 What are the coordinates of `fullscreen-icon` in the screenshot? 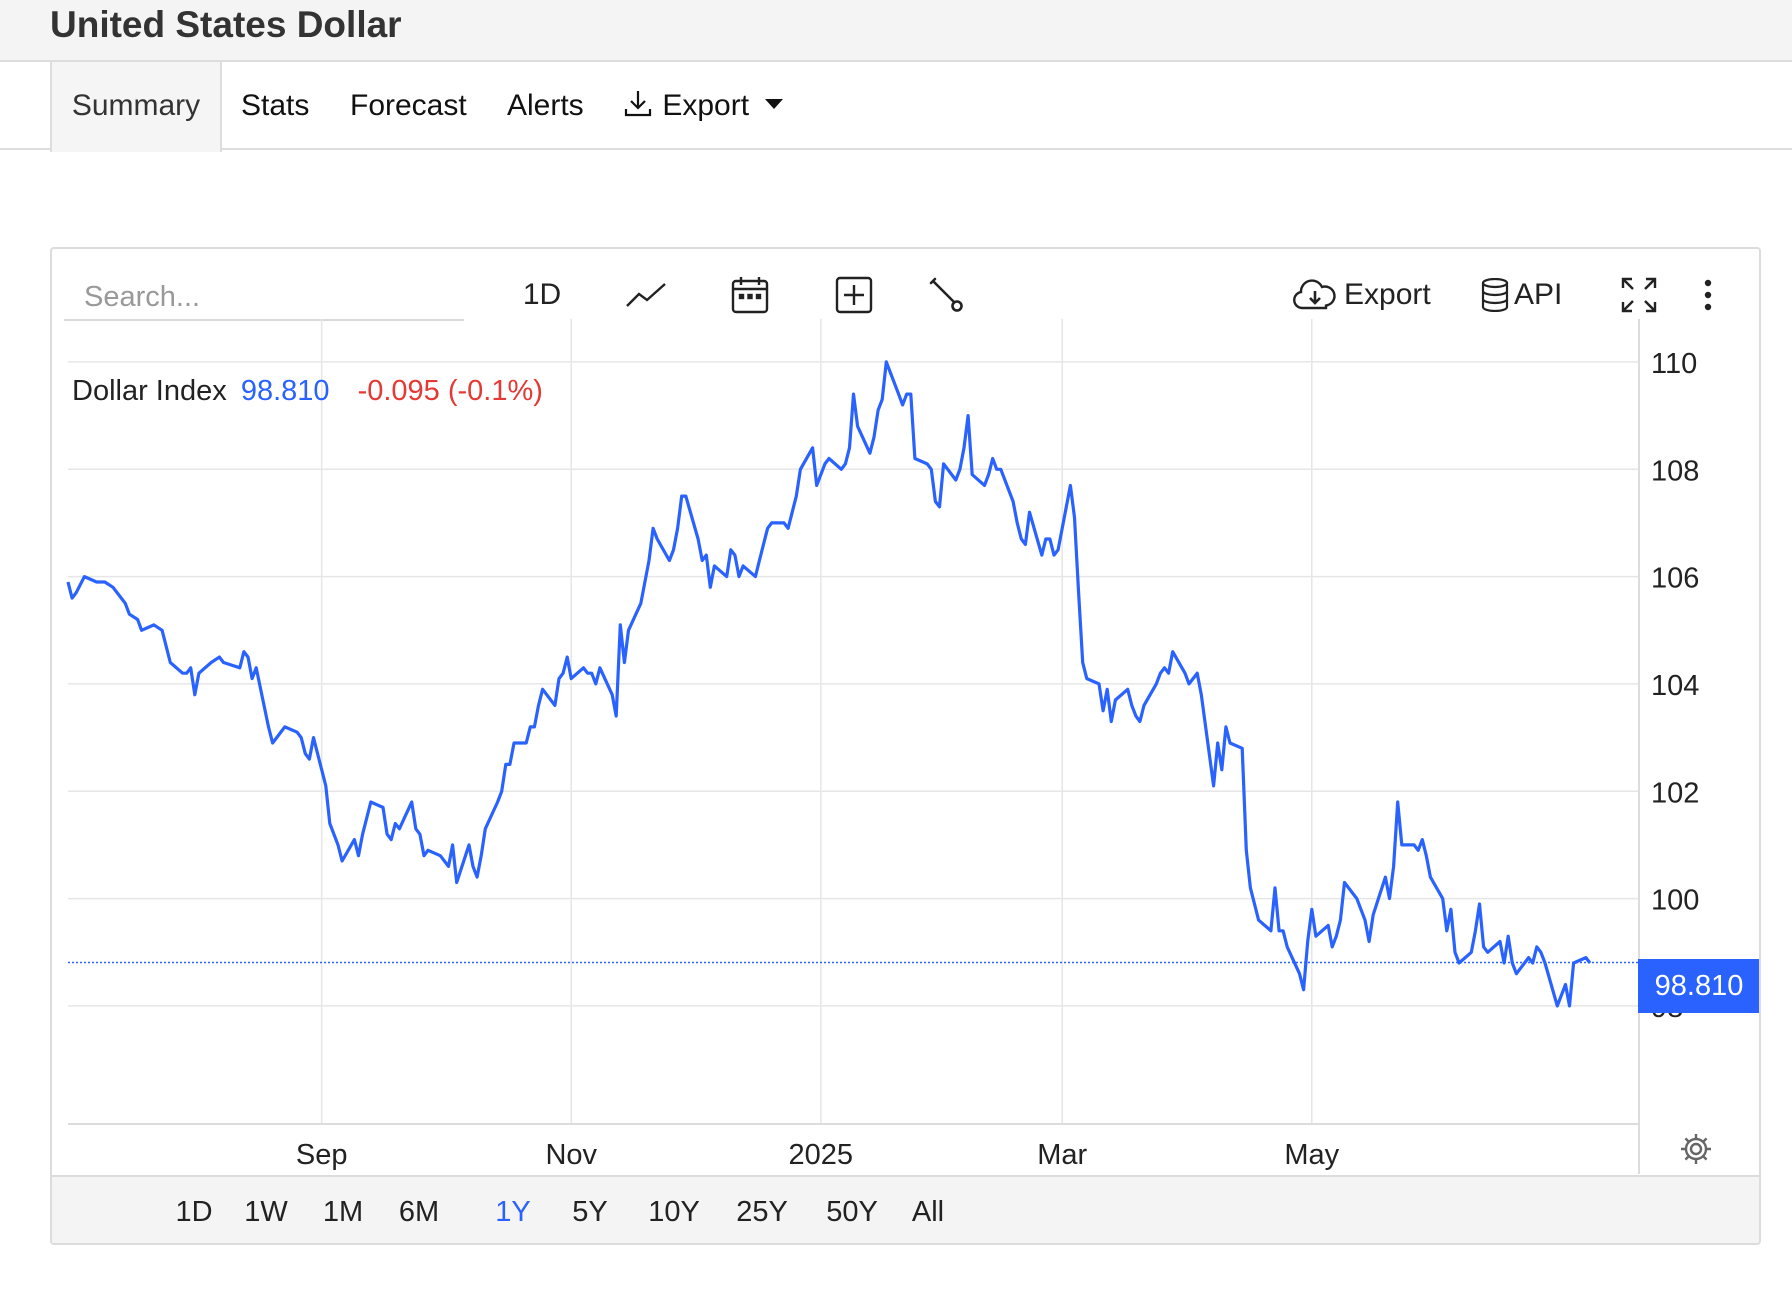 It's located at (1639, 295).